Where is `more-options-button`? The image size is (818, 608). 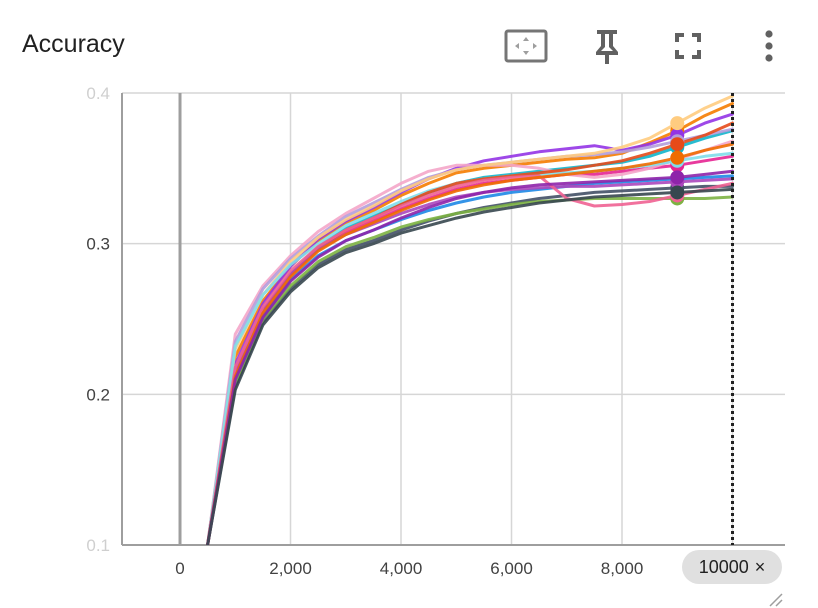
more-options-button is located at coordinates (769, 46).